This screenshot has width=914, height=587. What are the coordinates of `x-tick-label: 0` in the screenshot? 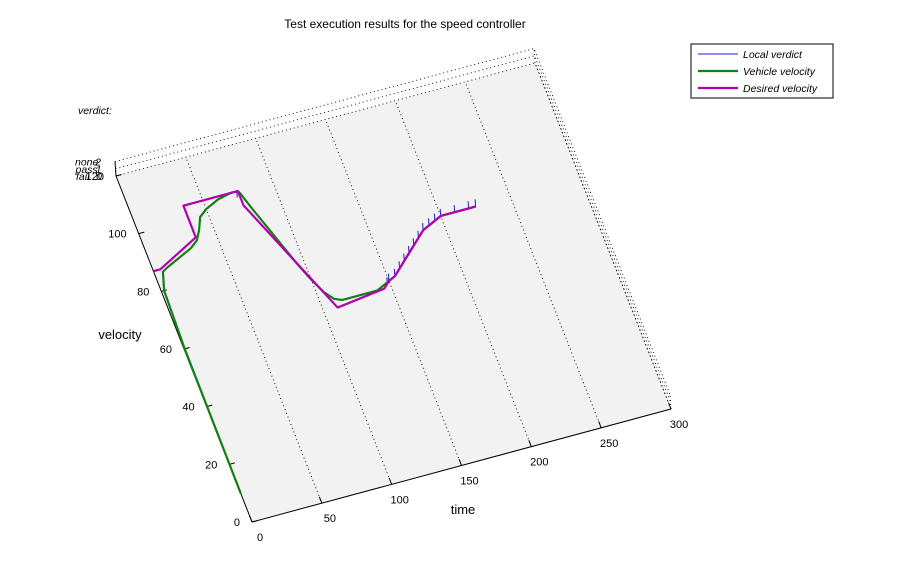 It's located at (260, 538).